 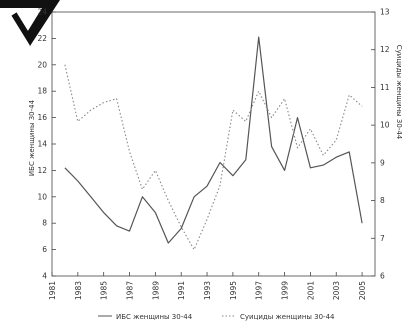 What do you see at coordinates (78, 290) in the screenshot?
I see `x-tick-label: 1983` at bounding box center [78, 290].